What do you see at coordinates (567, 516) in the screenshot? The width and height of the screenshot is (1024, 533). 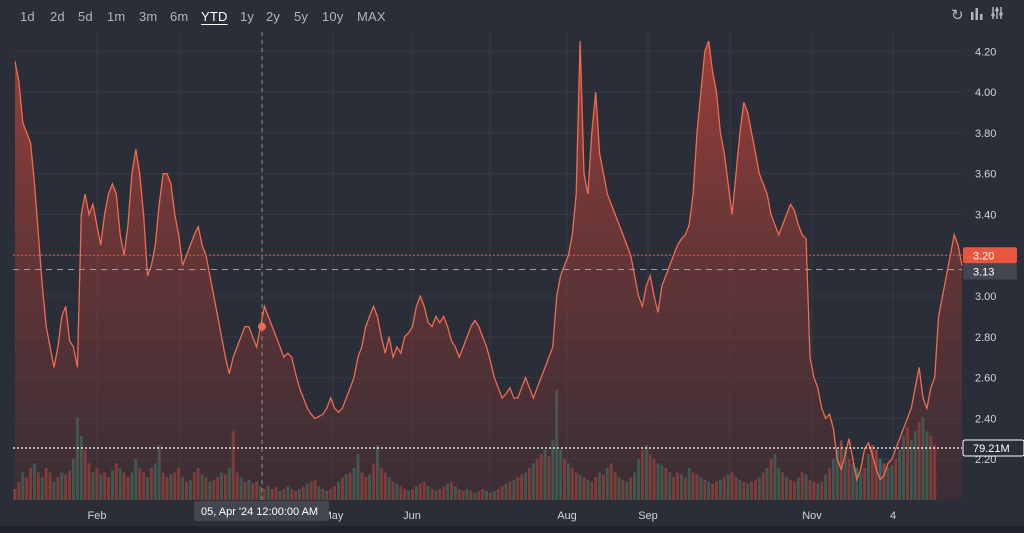 I see `x-tick-label: Aug` at bounding box center [567, 516].